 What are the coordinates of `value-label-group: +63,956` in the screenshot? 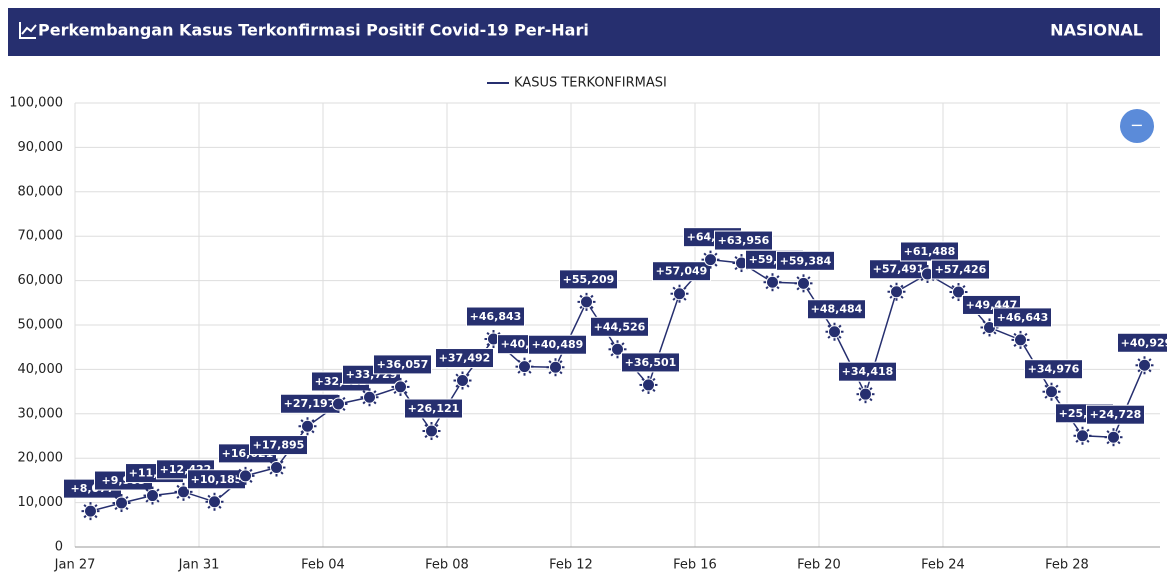 It's located at (743, 240).